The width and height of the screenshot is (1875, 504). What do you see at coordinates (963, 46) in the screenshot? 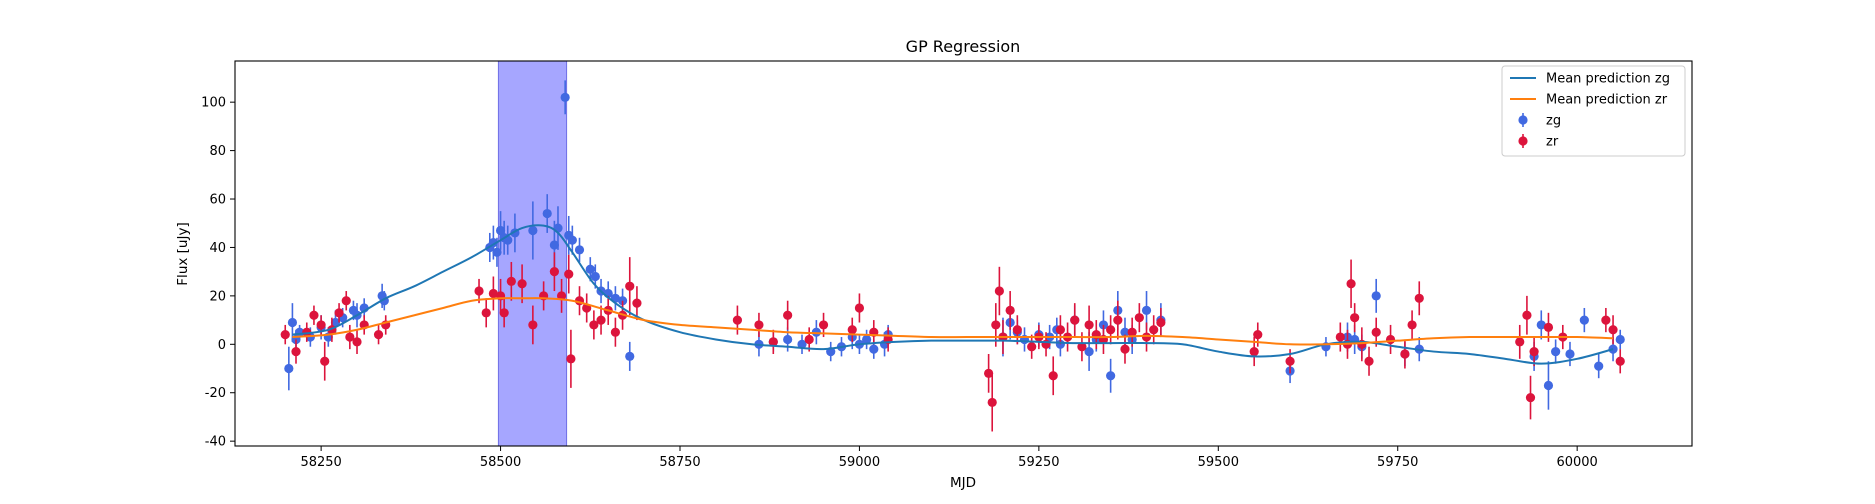
I see `chart-title: GP Regression` at bounding box center [963, 46].